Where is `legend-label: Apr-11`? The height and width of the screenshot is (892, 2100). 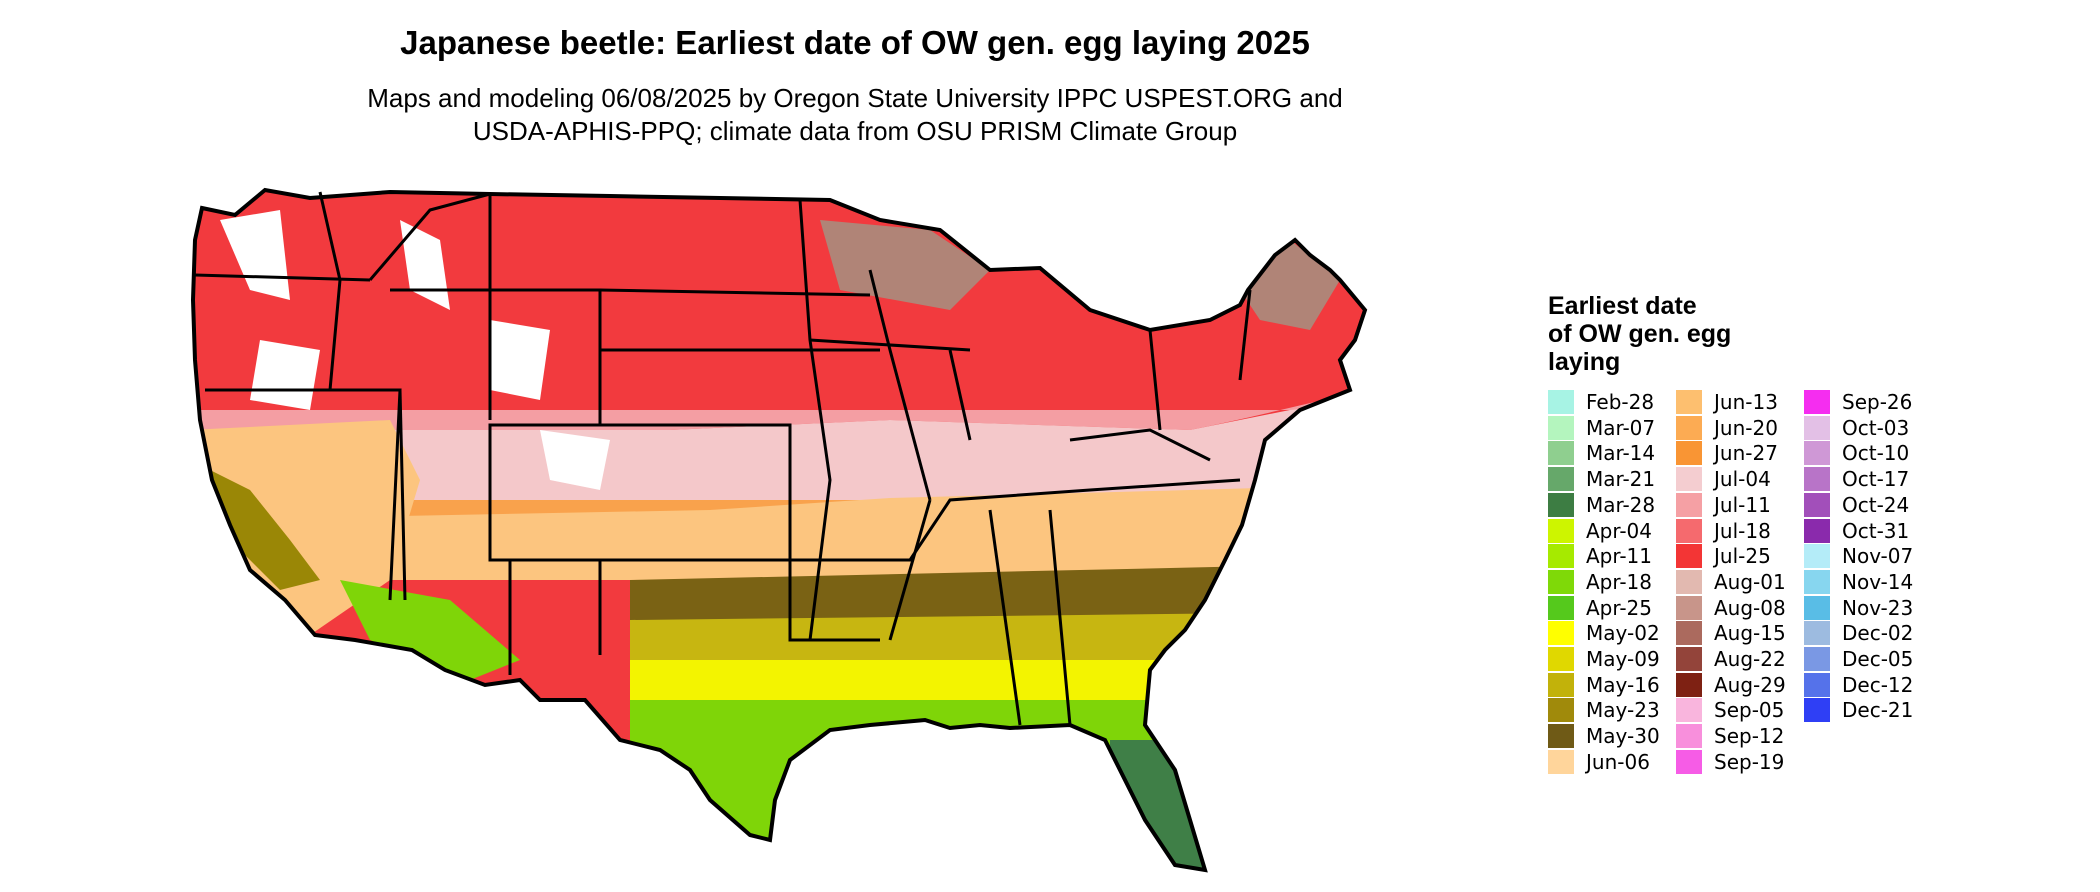
legend-label: Apr-11 is located at coordinates (1619, 556).